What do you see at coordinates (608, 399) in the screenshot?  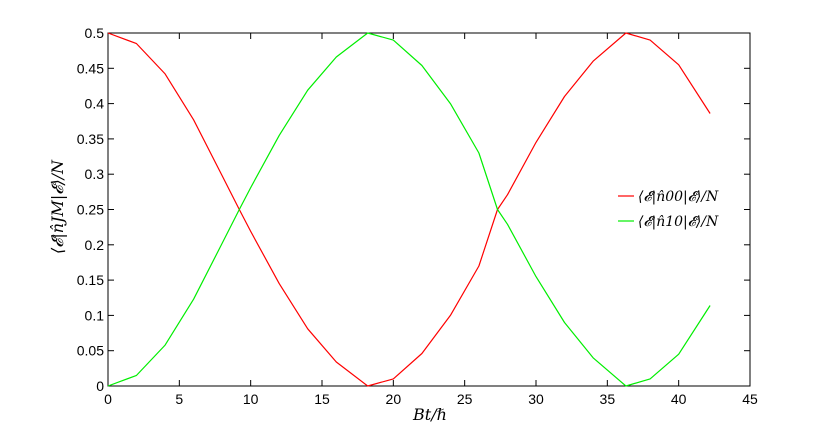 I see `x-tick-label: 35` at bounding box center [608, 399].